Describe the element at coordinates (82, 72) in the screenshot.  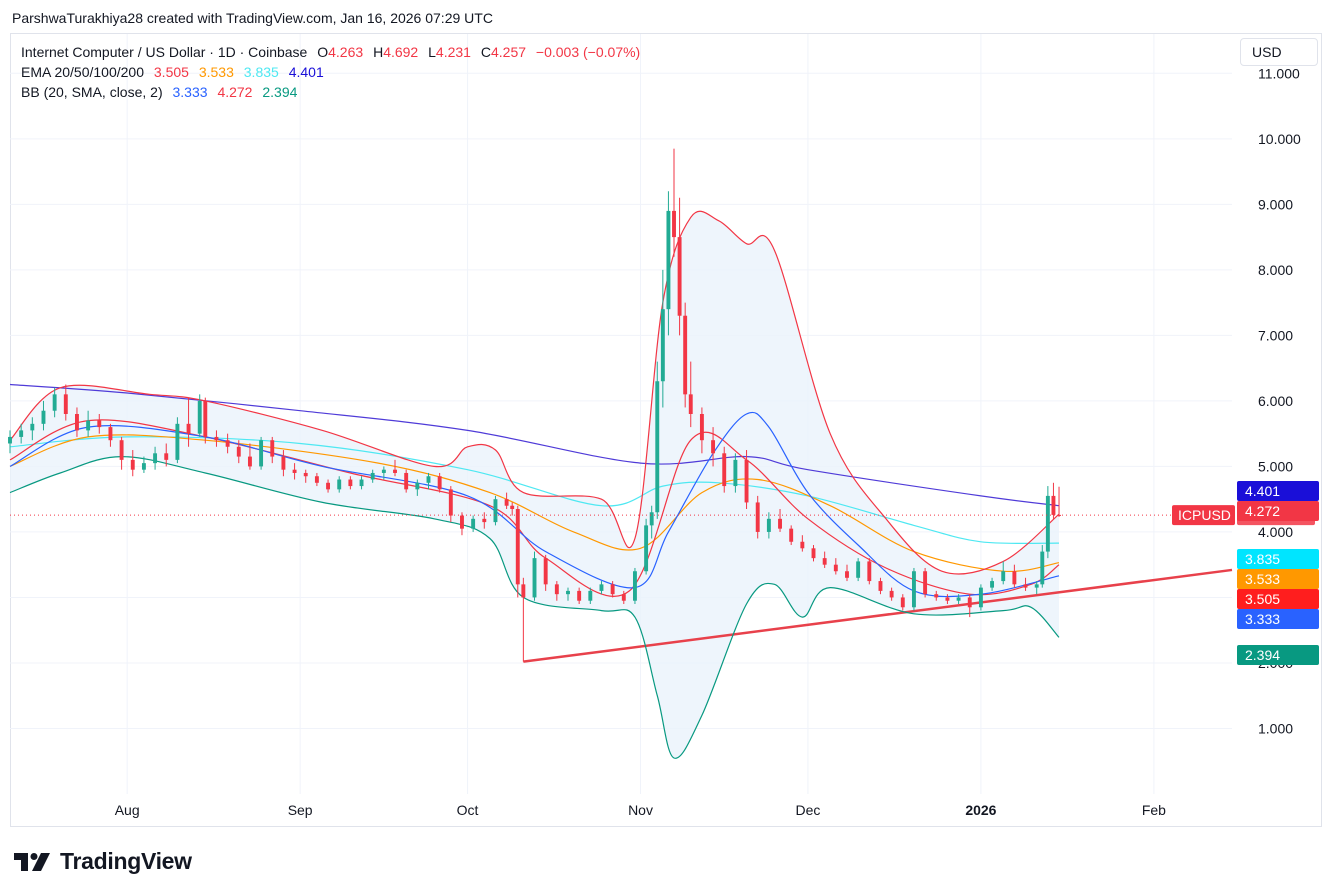
I see `ema-label: EMA 20/50/100/200` at that location.